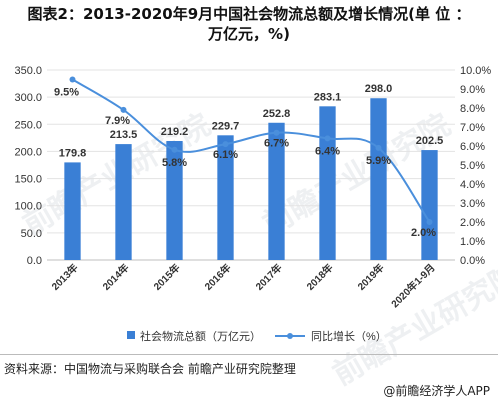  I want to click on growth-value-label: 6.4%, so click(327, 151).